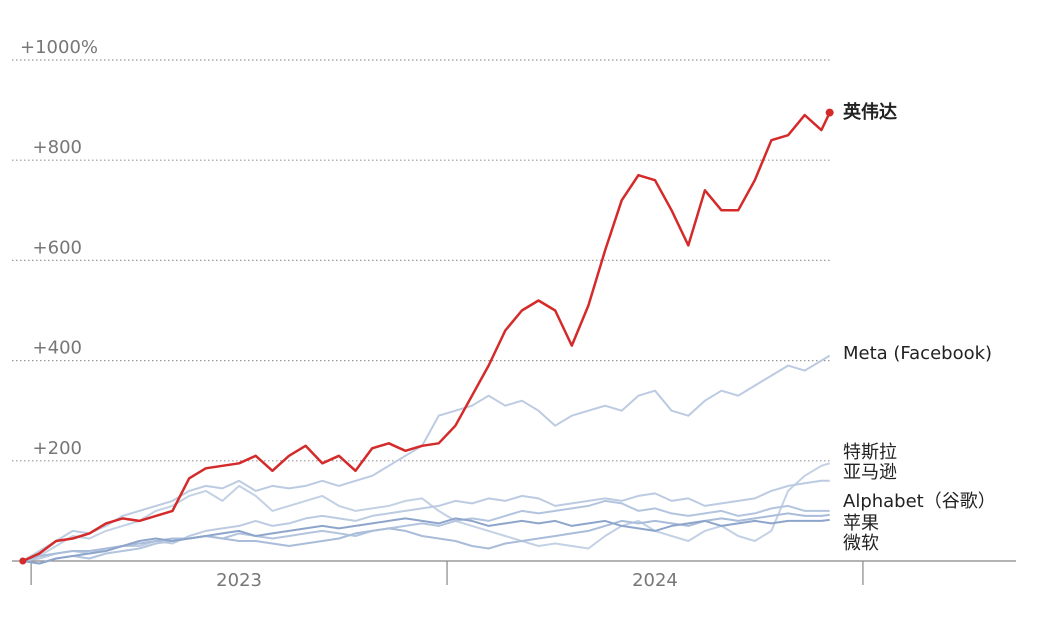 This screenshot has width=1050, height=618. What do you see at coordinates (917, 353) in the screenshot?
I see `series-label: Meta (Facebook)` at bounding box center [917, 353].